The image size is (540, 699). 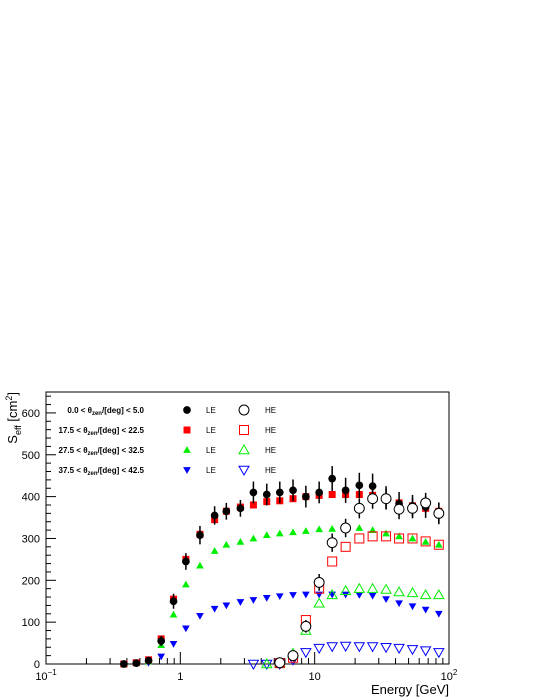 I want to click on x-tick-label: 10⁻¹, so click(x=46, y=675).